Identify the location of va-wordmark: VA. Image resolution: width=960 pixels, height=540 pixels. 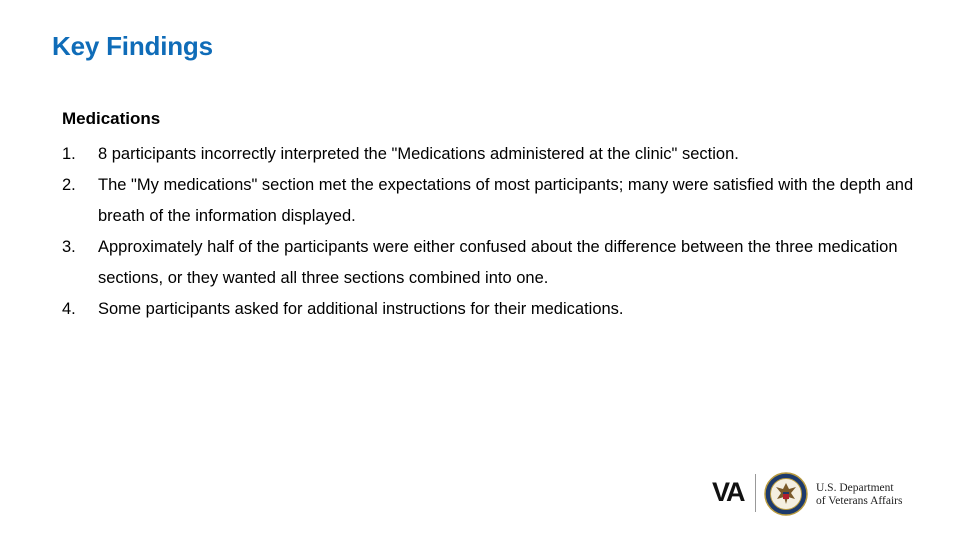
(728, 492).